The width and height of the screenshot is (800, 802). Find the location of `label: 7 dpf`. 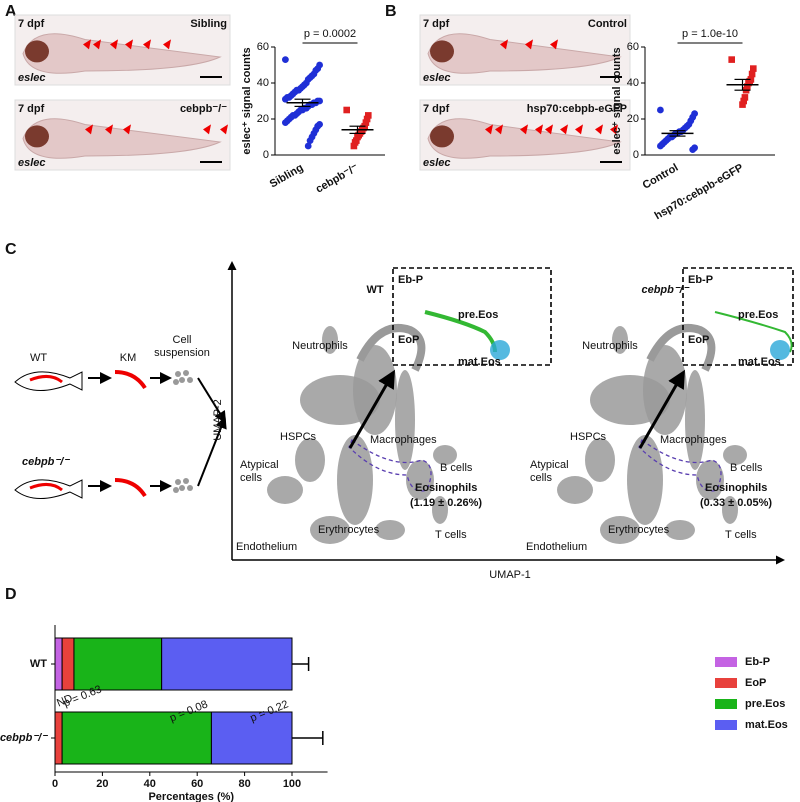

label: 7 dpf is located at coordinates (31, 109).